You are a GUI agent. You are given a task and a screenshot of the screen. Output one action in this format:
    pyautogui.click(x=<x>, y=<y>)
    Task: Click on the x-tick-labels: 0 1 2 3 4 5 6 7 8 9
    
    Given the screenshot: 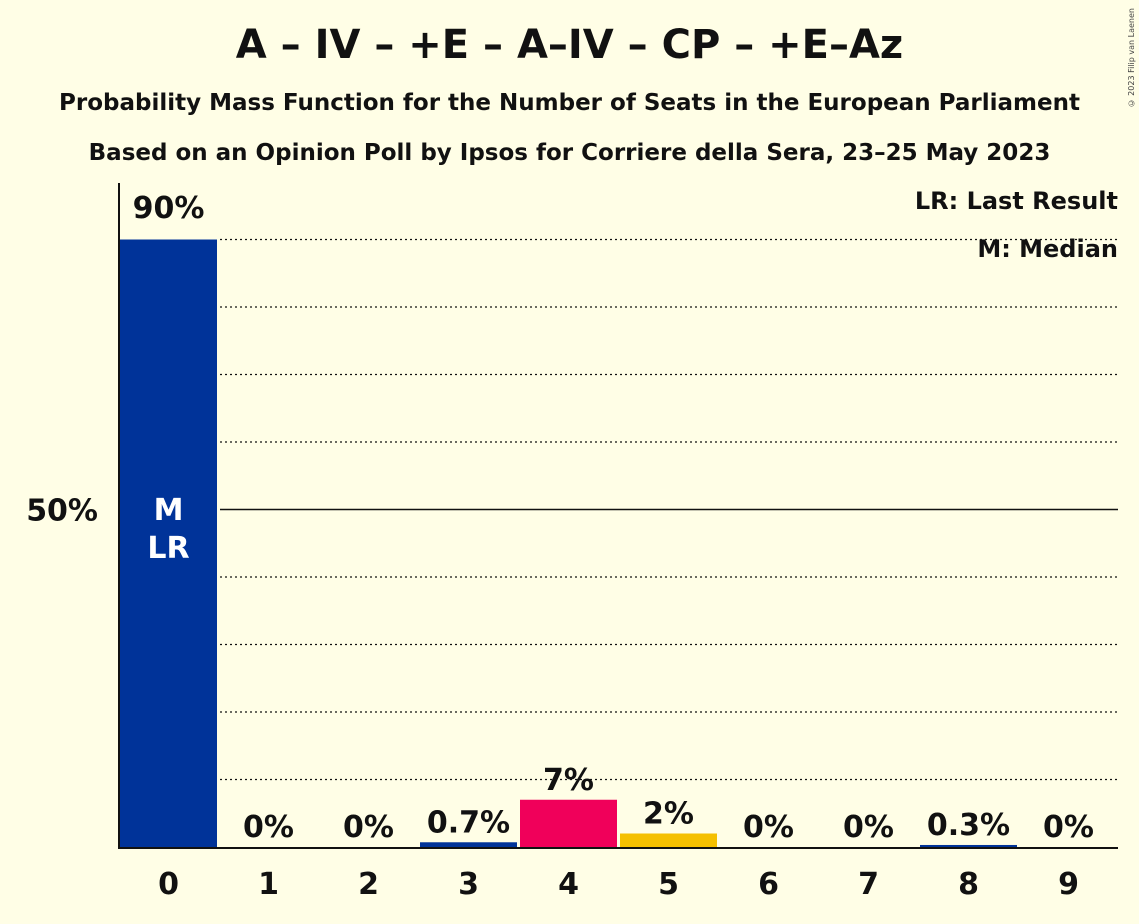 What is the action you would take?
    pyautogui.click(x=618, y=884)
    